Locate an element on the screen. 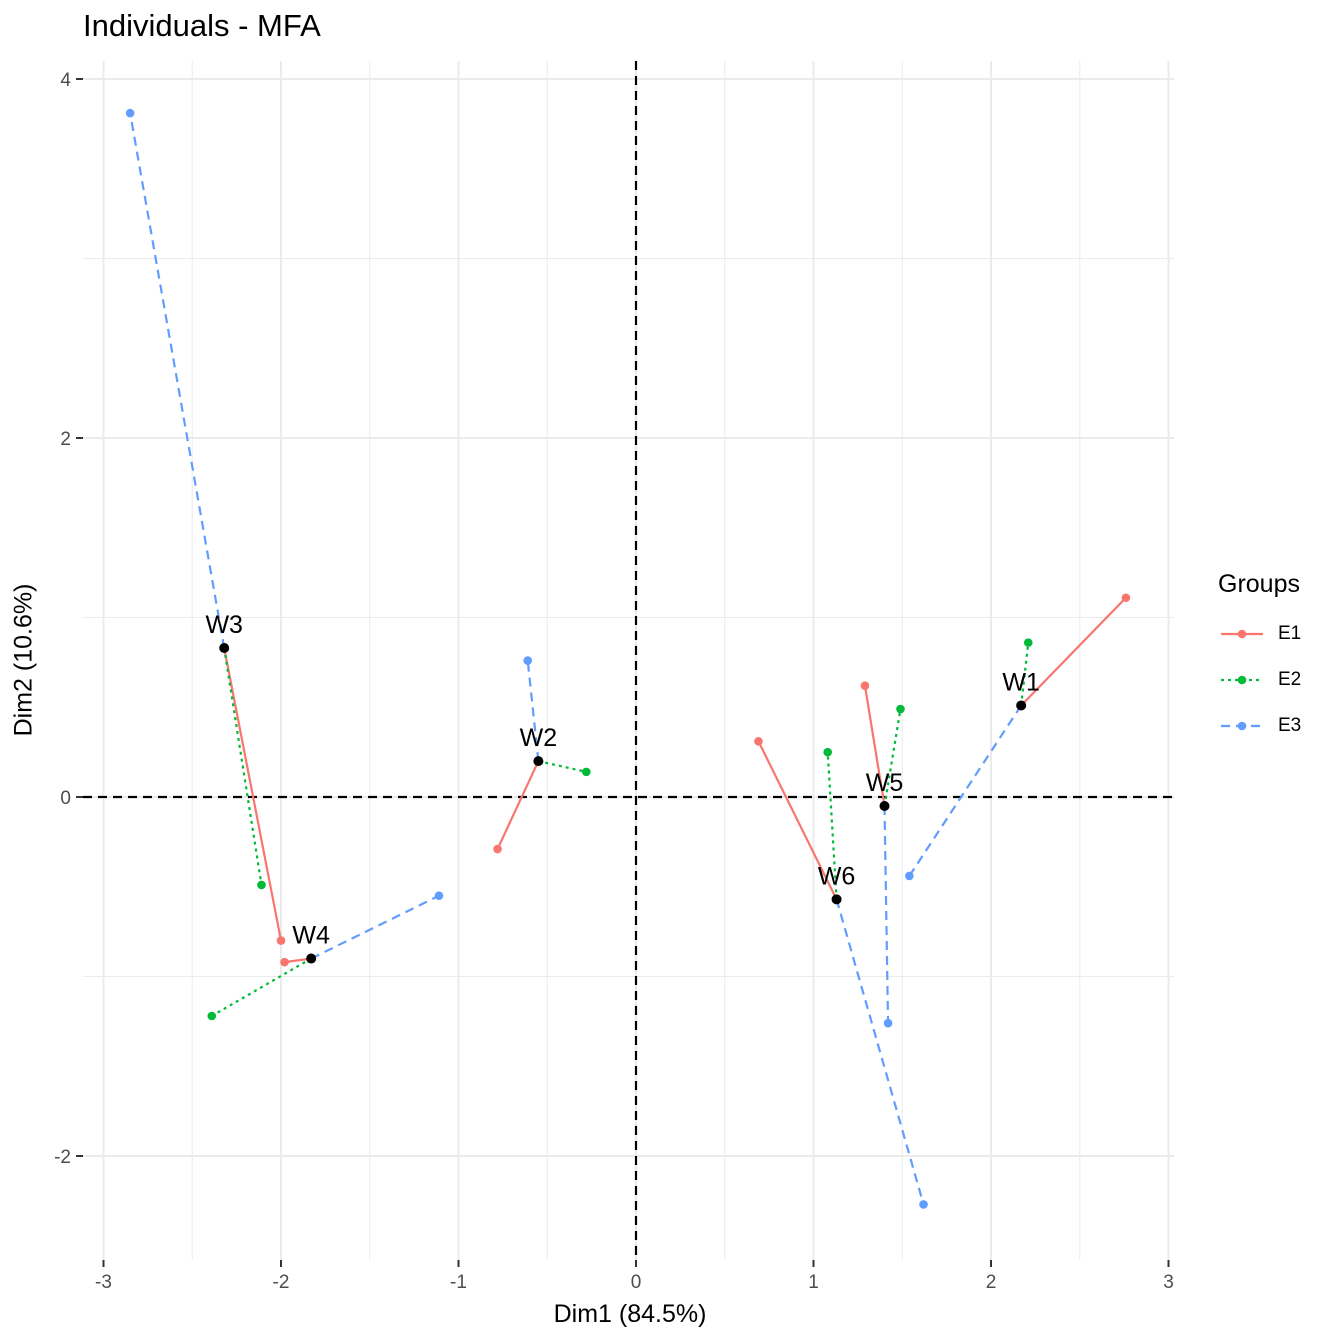  legend-item-e2: E2 is located at coordinates (1259, 680).